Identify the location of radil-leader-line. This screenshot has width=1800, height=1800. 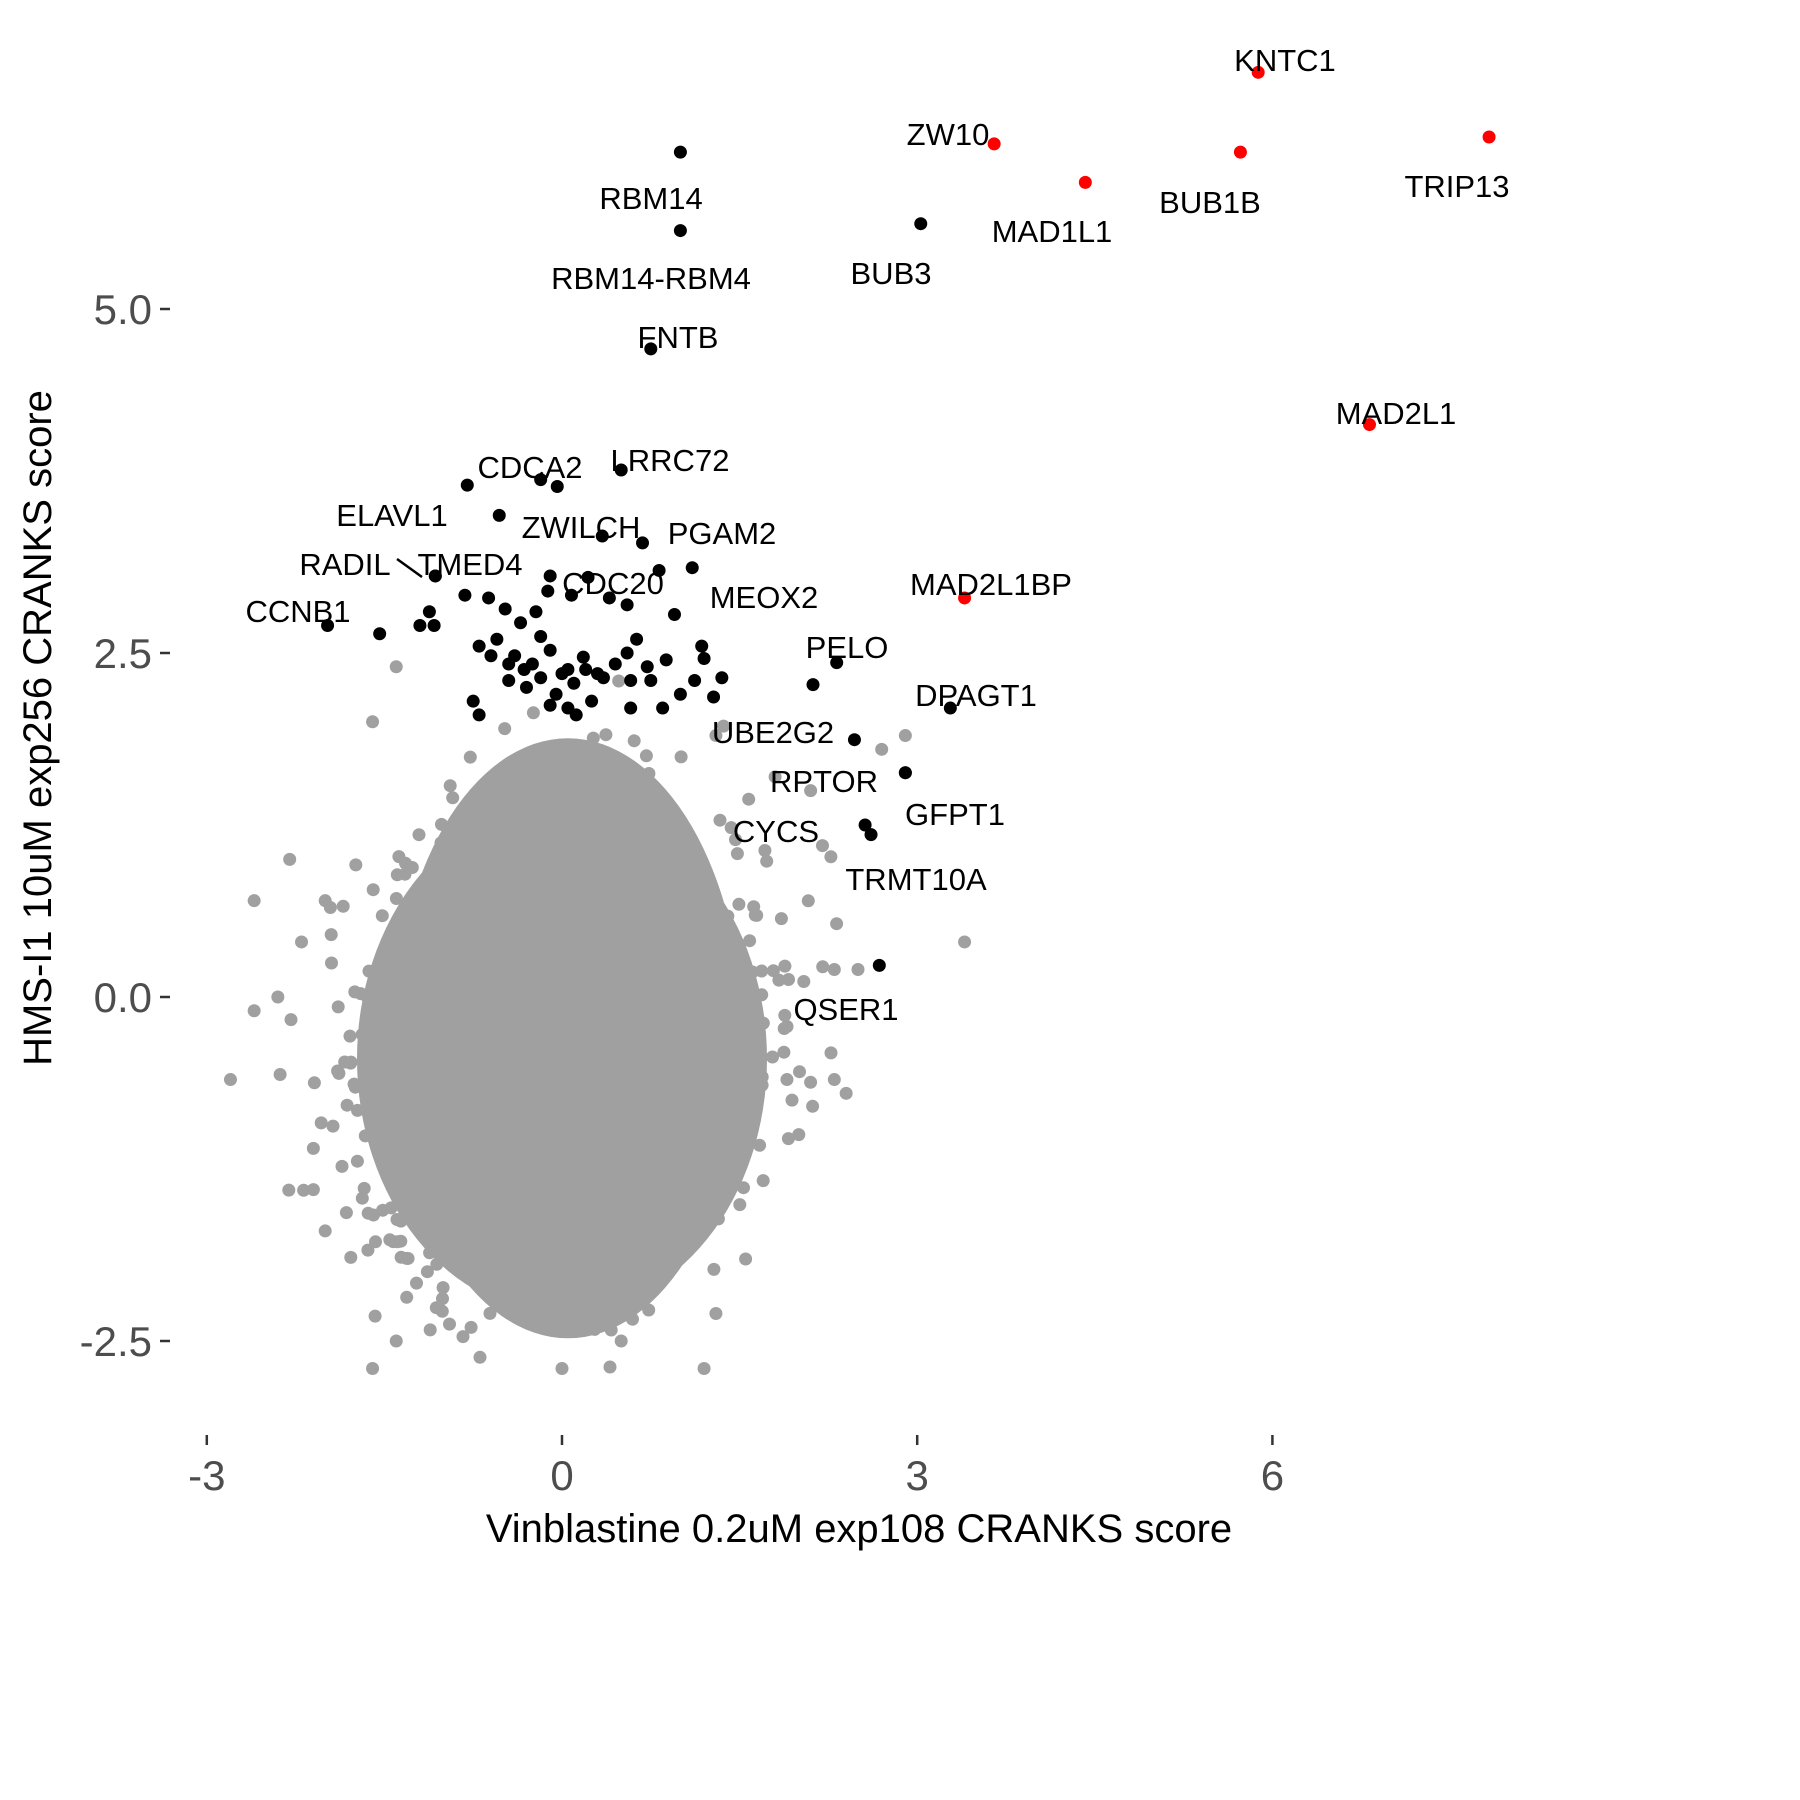
(409, 568).